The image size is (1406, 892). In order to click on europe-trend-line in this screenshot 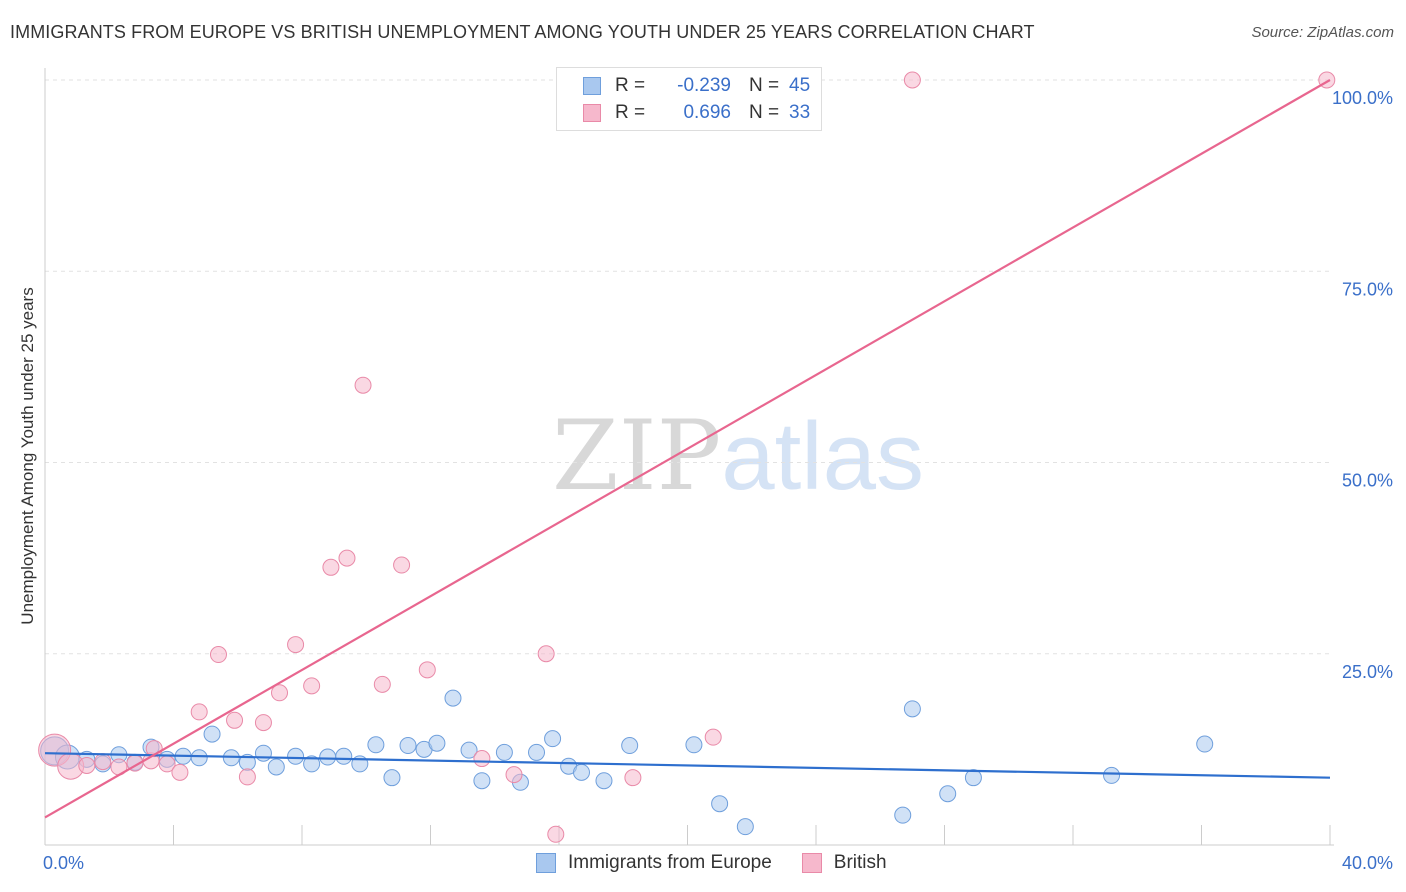, I will do `click(687, 765)`.